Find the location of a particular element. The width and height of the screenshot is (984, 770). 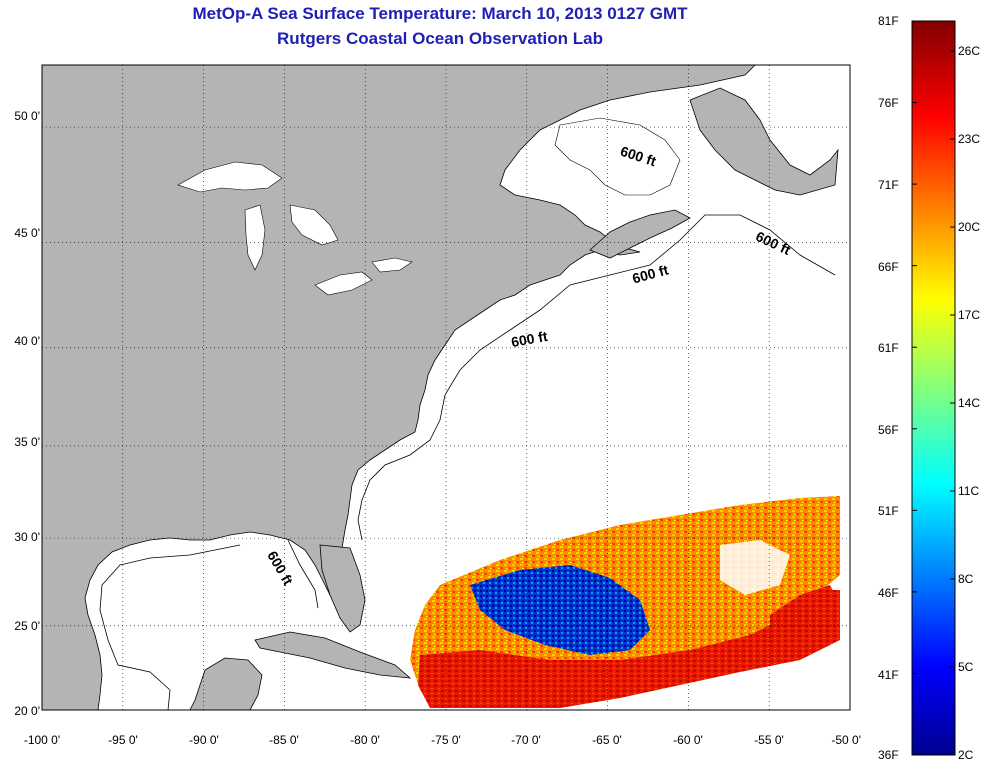

lon-tick-label: -80 0' is located at coordinates (365, 740).